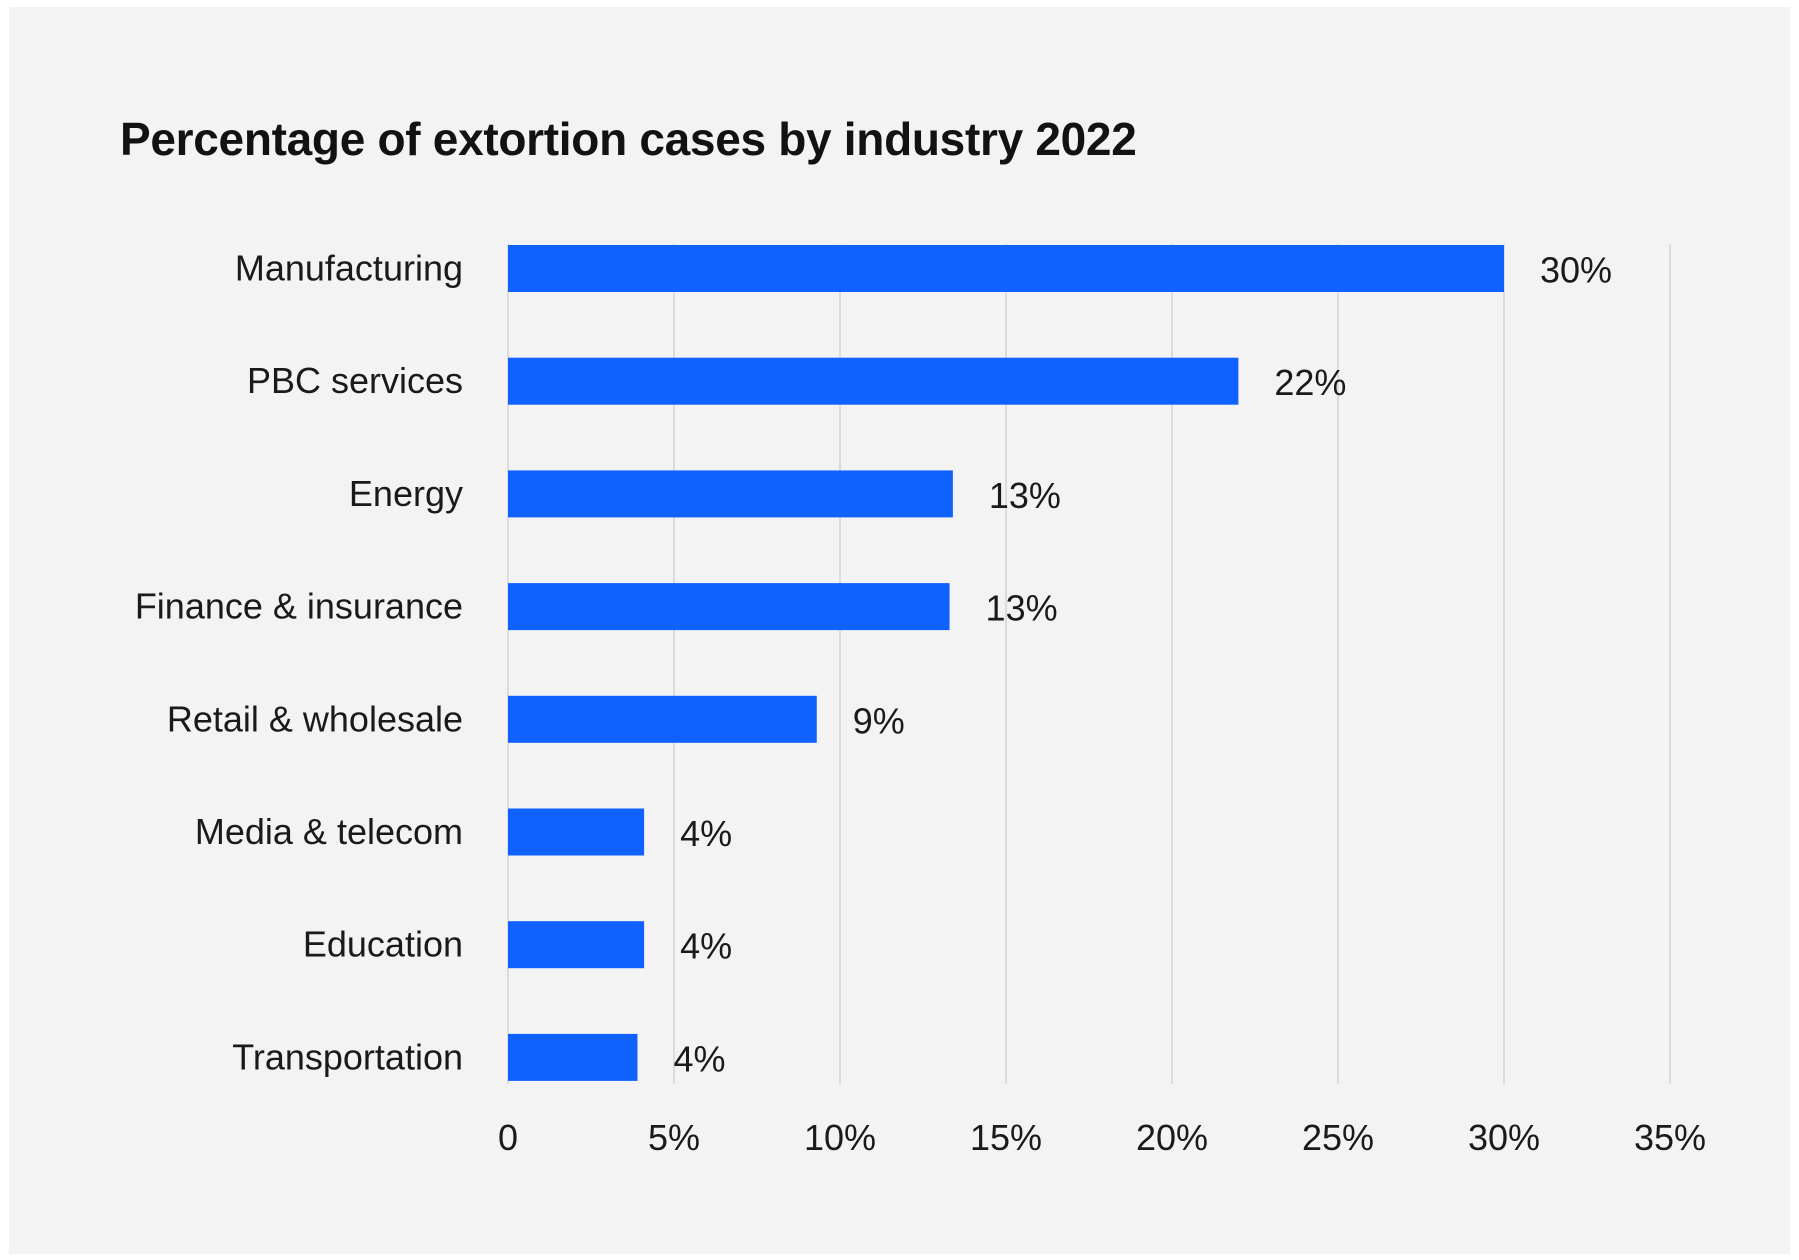  What do you see at coordinates (1310, 382) in the screenshot?
I see `bar-value-label: 22%` at bounding box center [1310, 382].